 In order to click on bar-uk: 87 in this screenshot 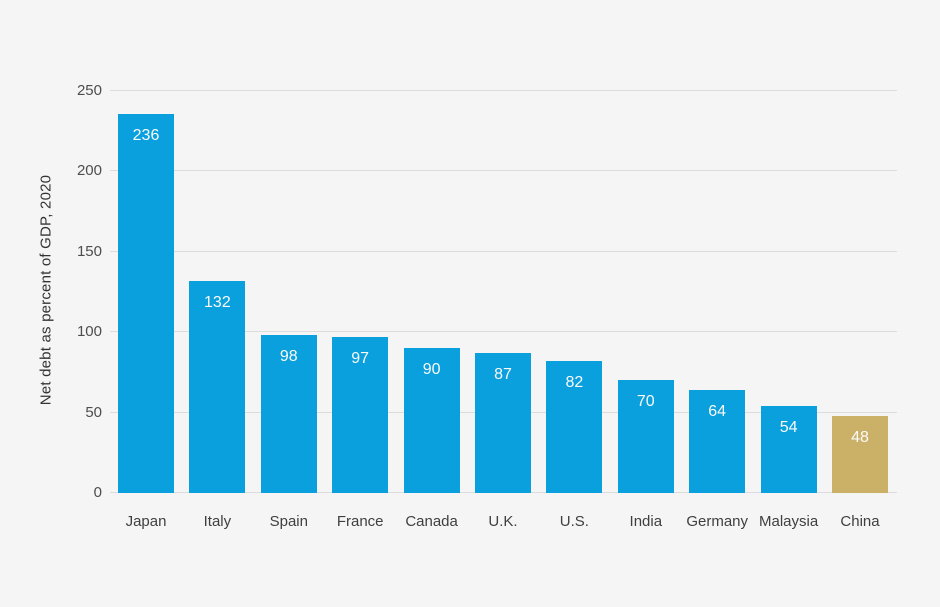, I will do `click(503, 423)`.